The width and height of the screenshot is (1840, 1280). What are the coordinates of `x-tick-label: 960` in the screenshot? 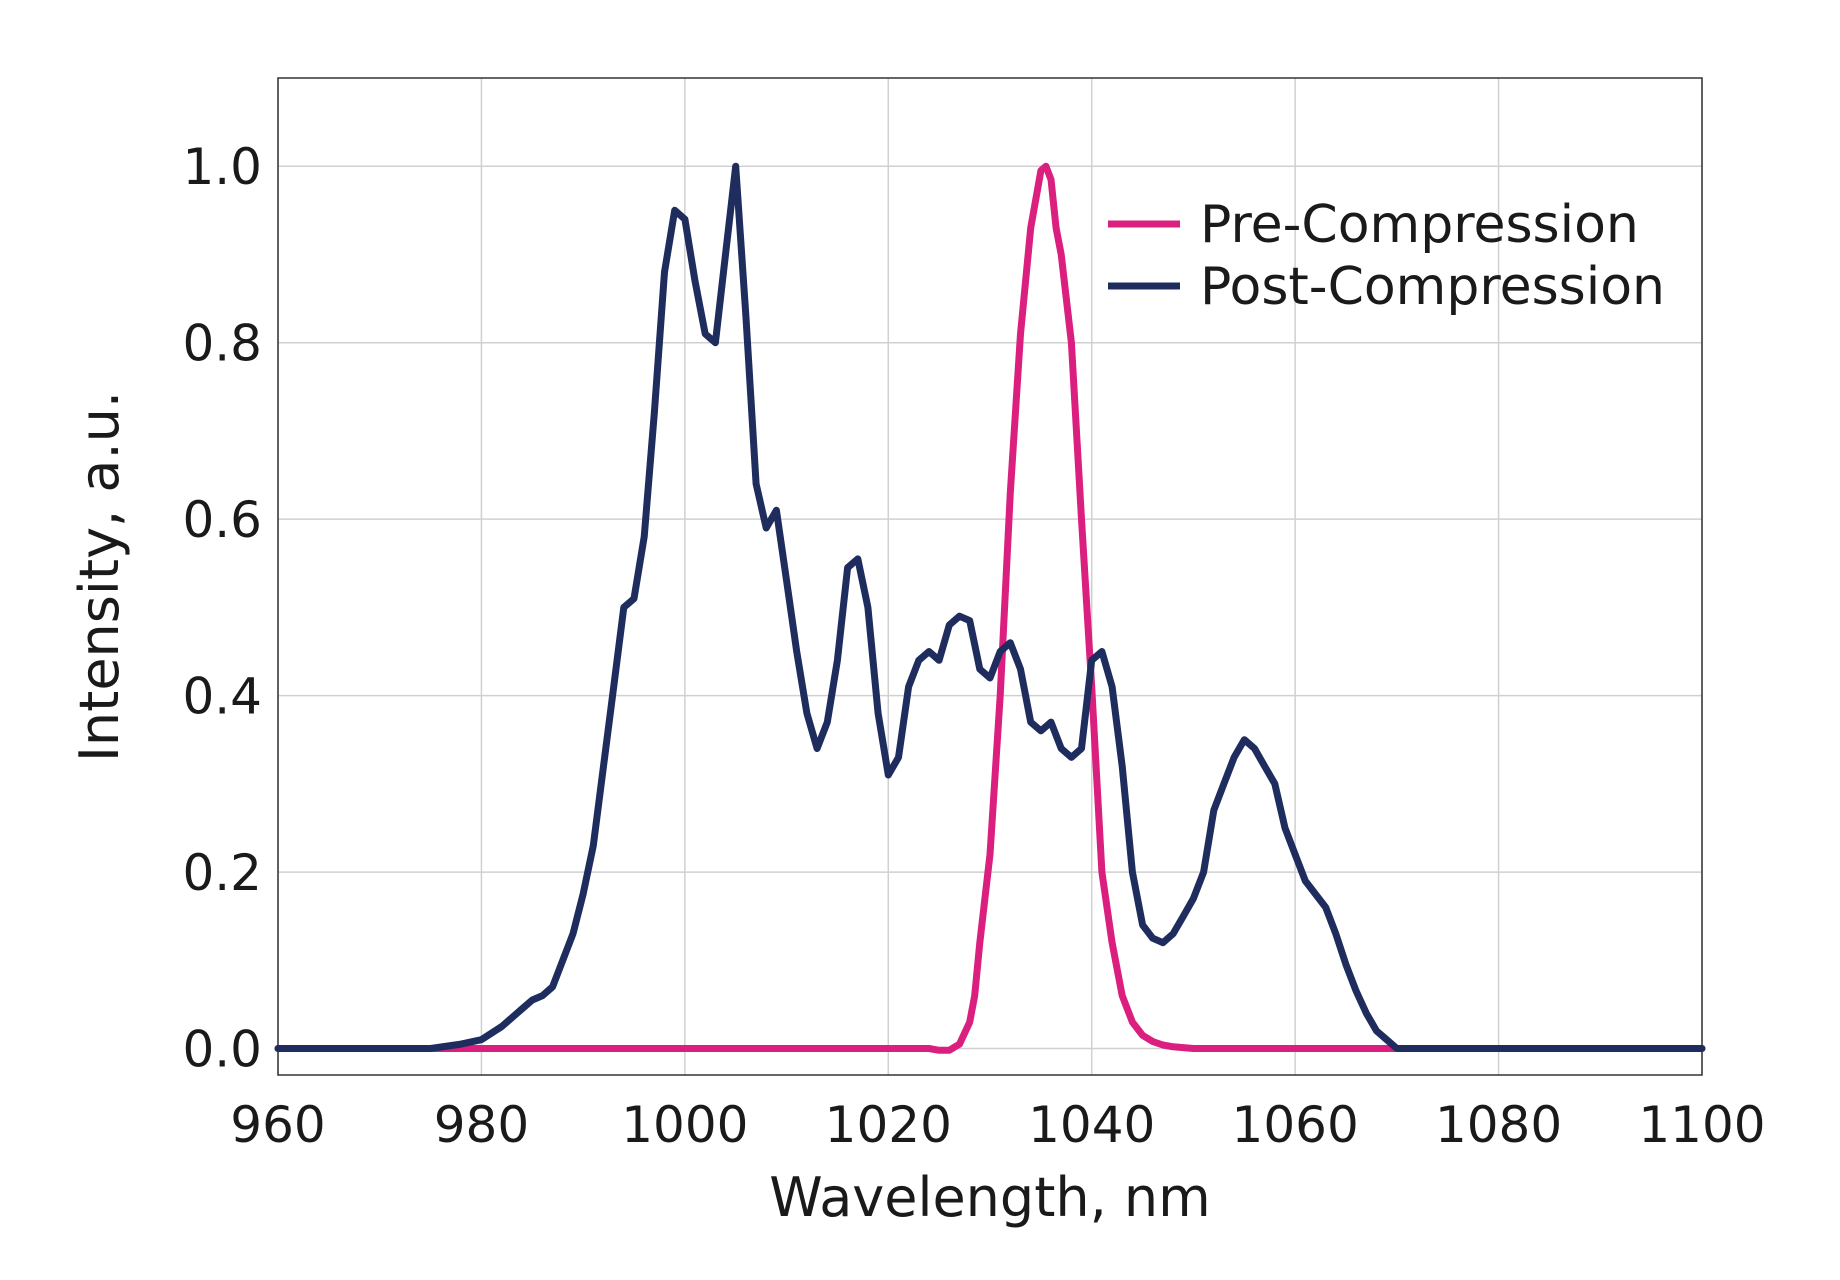 It's located at (277, 1125).